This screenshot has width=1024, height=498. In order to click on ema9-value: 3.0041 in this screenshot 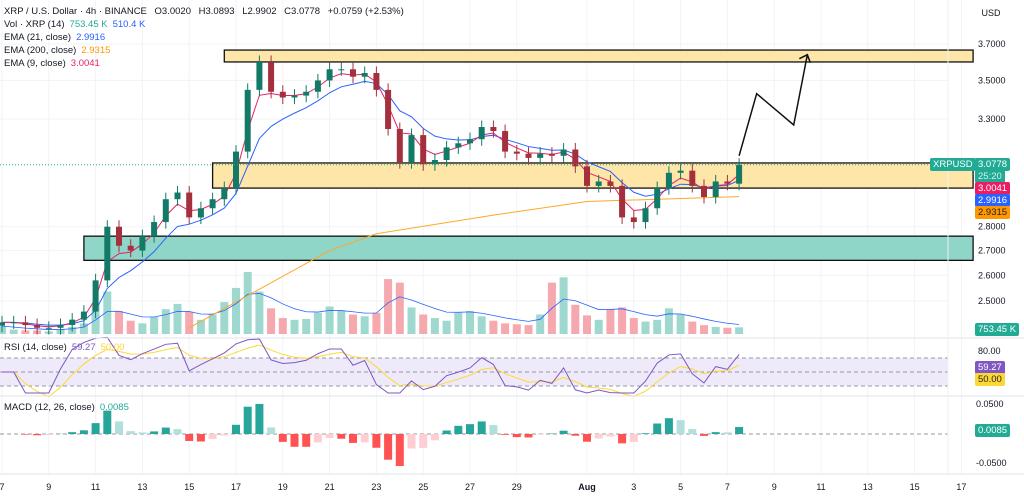, I will do `click(85, 63)`.